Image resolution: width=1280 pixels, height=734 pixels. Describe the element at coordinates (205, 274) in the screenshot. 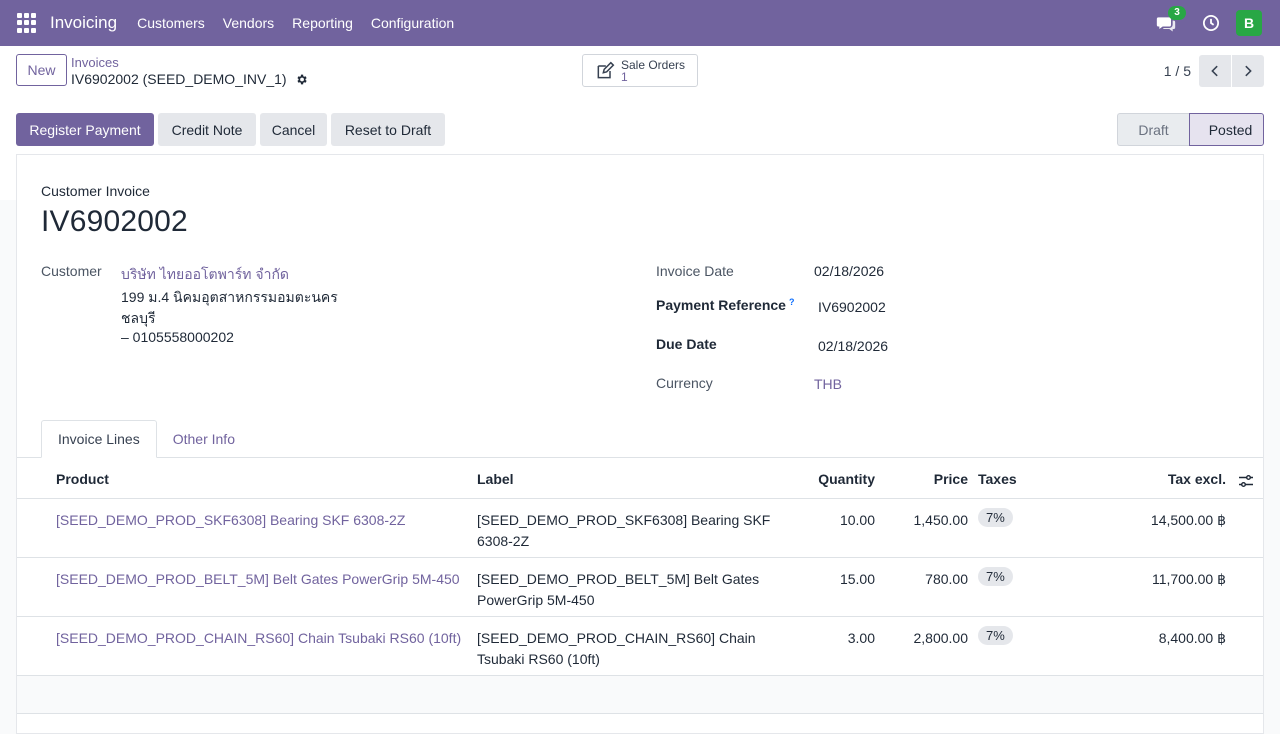

I see `customer-name-link: บริษัท ไทยออโตพาร์ท จำกัด` at that location.